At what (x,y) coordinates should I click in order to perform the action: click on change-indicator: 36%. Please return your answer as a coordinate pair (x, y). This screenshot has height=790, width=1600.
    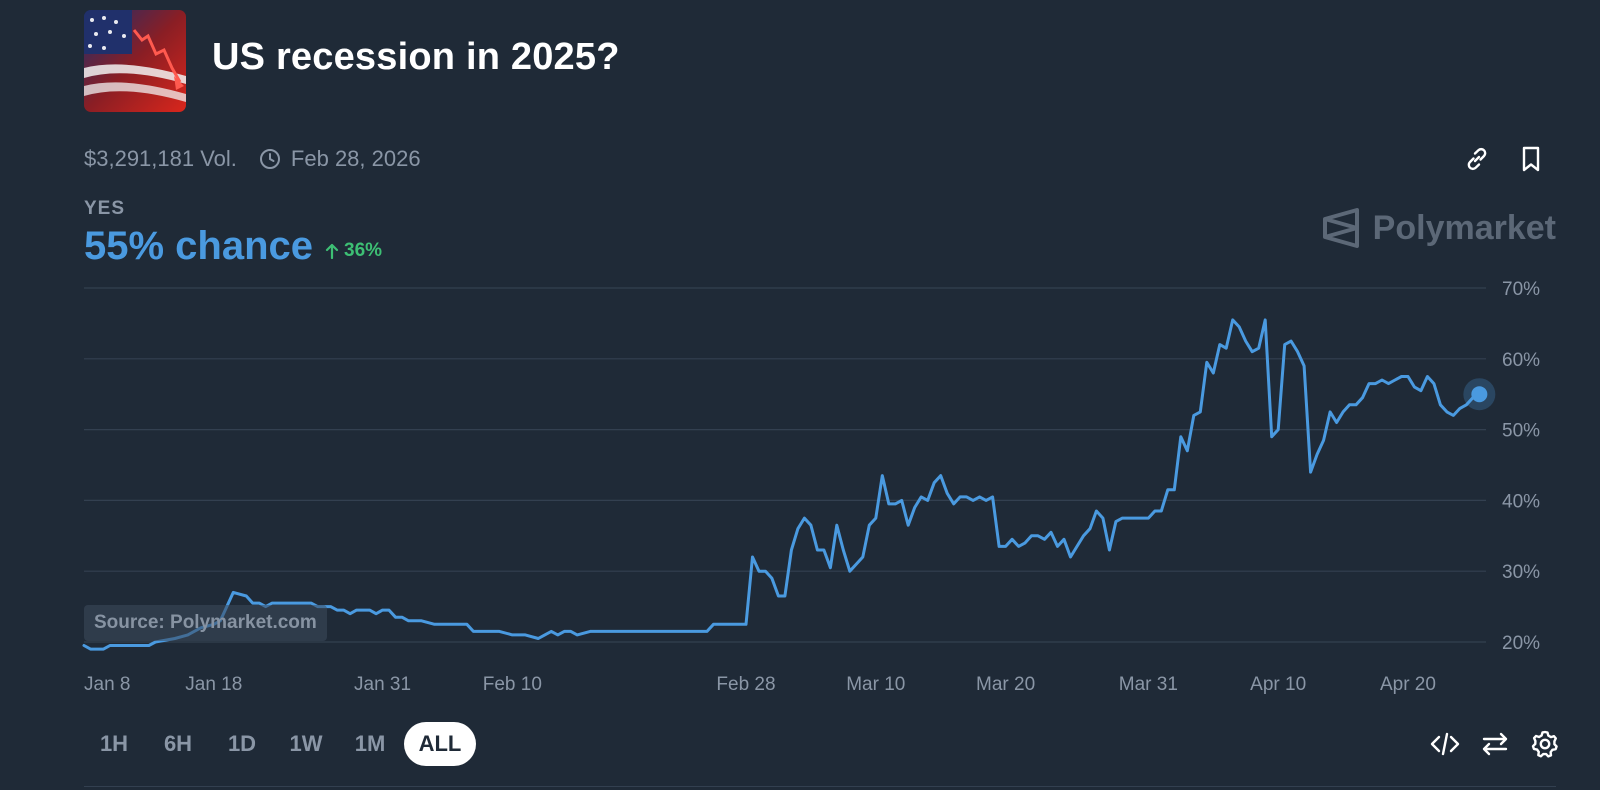
    Looking at the image, I should click on (353, 251).